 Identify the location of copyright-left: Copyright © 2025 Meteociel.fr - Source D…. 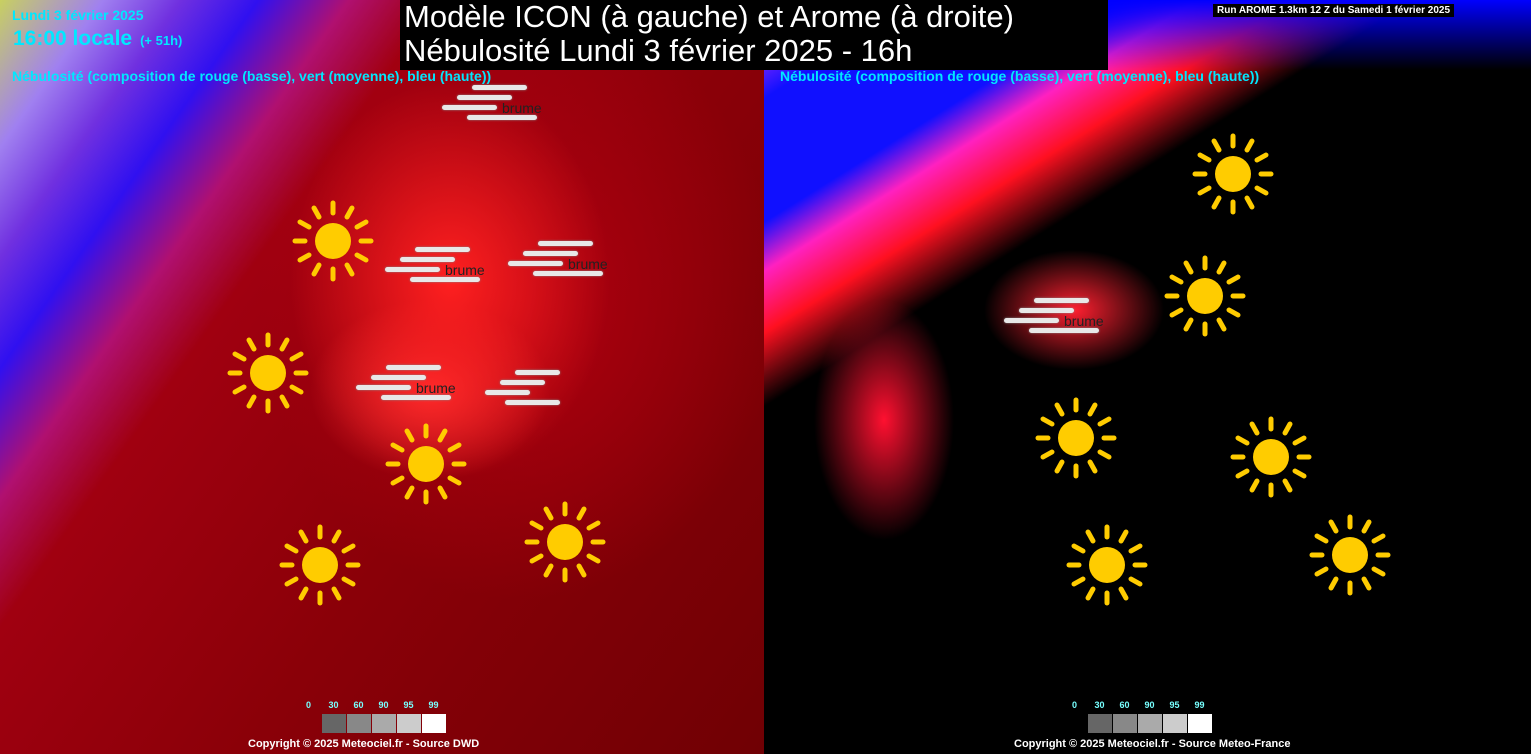
(364, 744).